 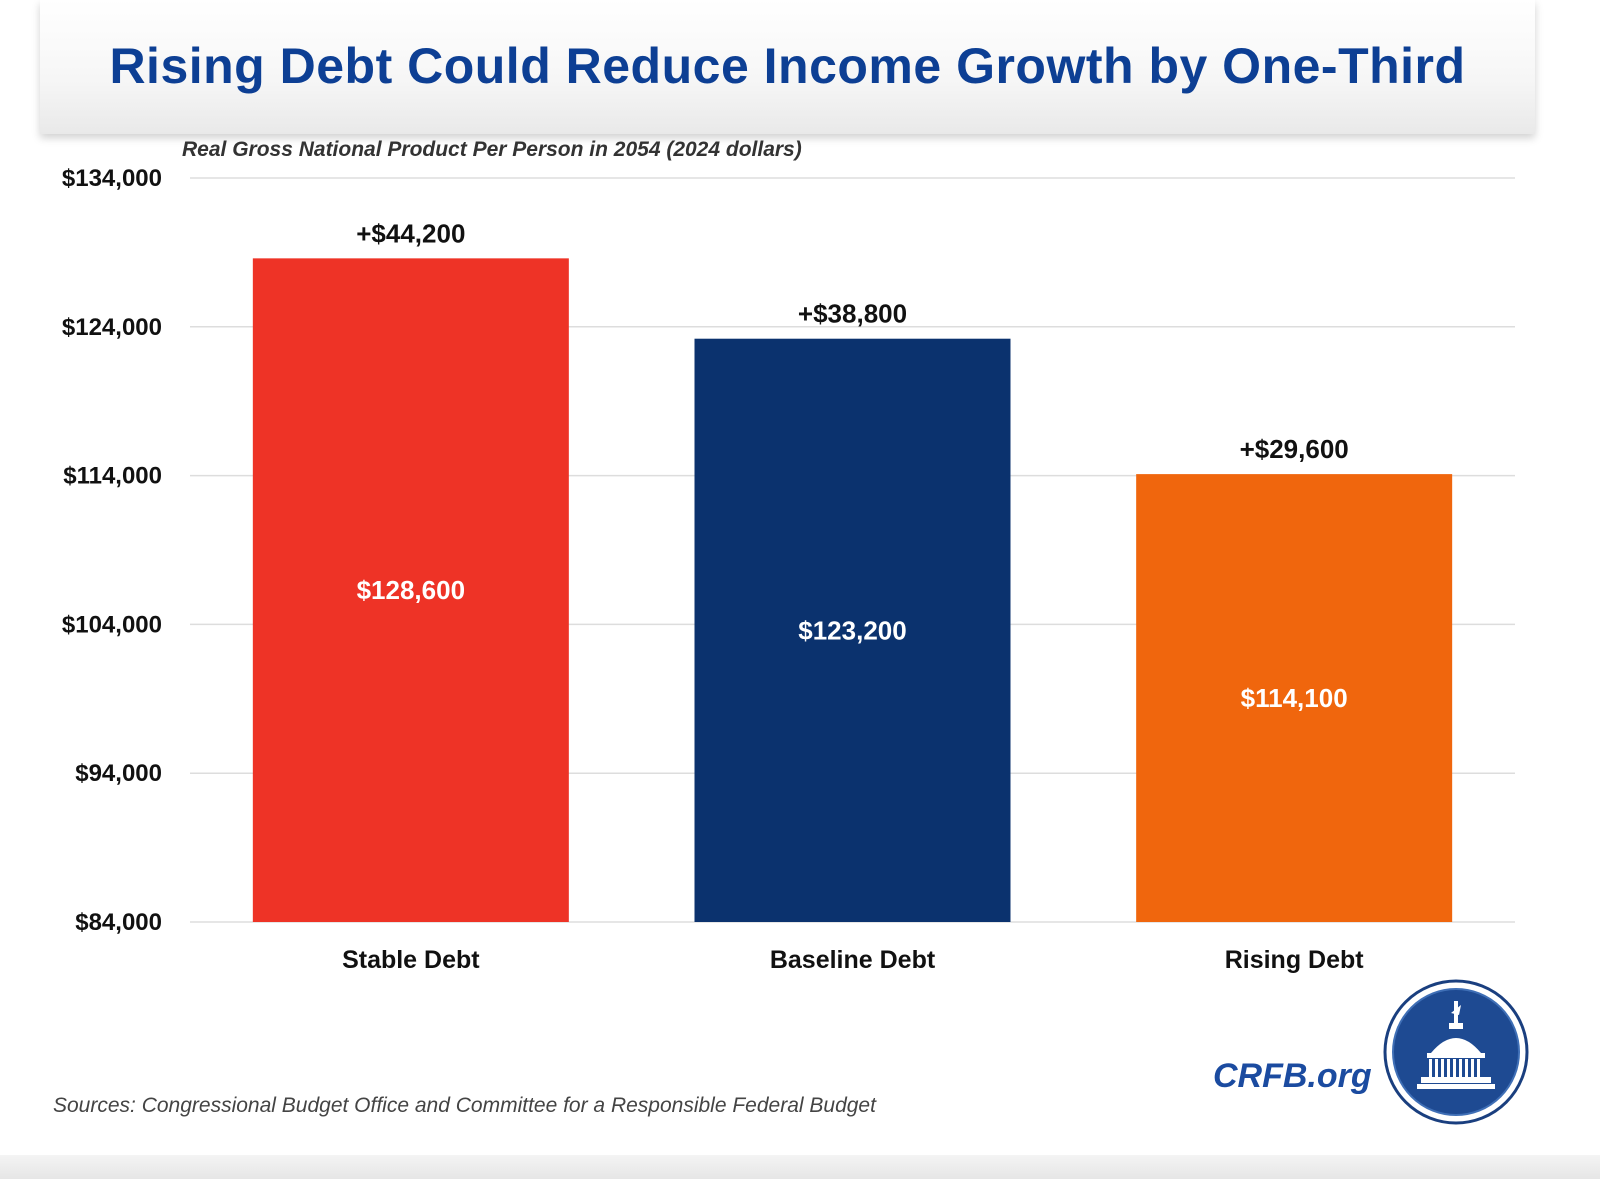 What do you see at coordinates (112, 476) in the screenshot?
I see `y-tick-label: $114,000` at bounding box center [112, 476].